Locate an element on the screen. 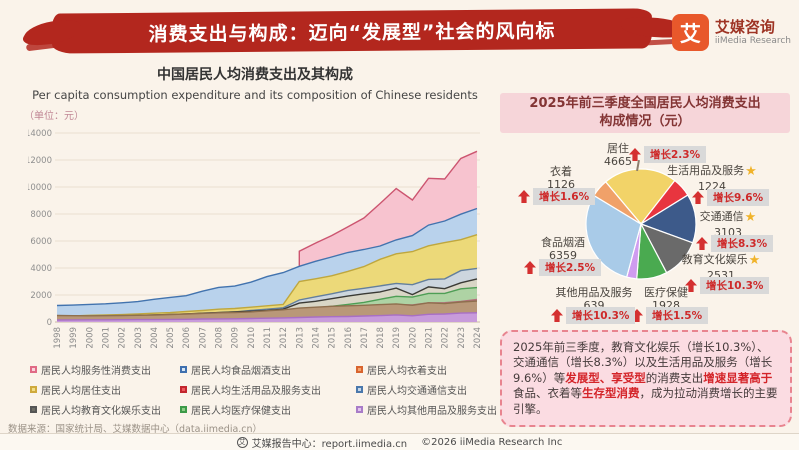 The image size is (799, 450). x-axis-tick-label: 2024 is located at coordinates (478, 338).